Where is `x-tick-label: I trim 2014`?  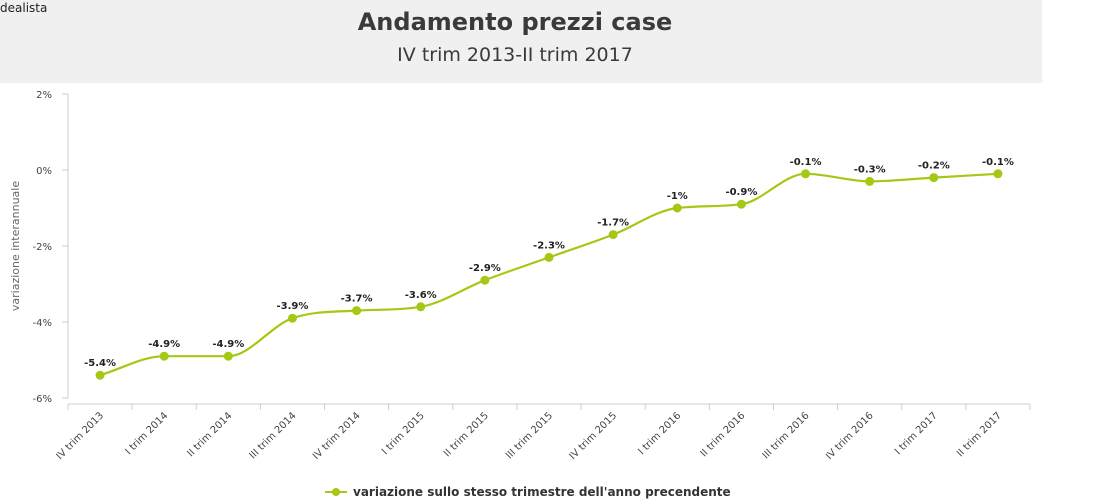 x-tick-label: I trim 2014 is located at coordinates (146, 433).